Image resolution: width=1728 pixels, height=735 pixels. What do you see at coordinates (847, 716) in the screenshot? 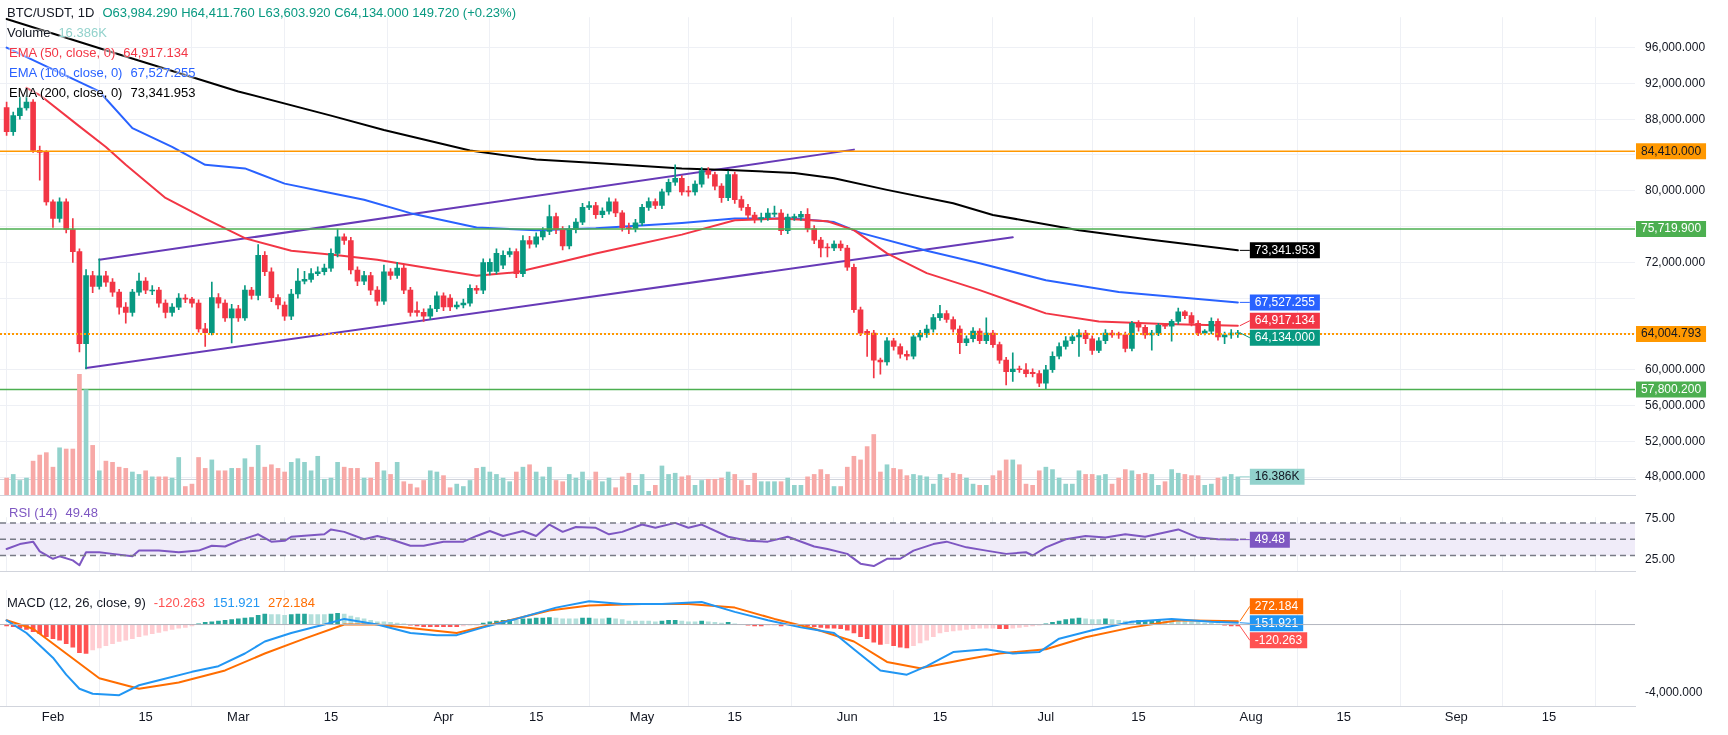
I see `x-tick-label: Jun` at bounding box center [847, 716].